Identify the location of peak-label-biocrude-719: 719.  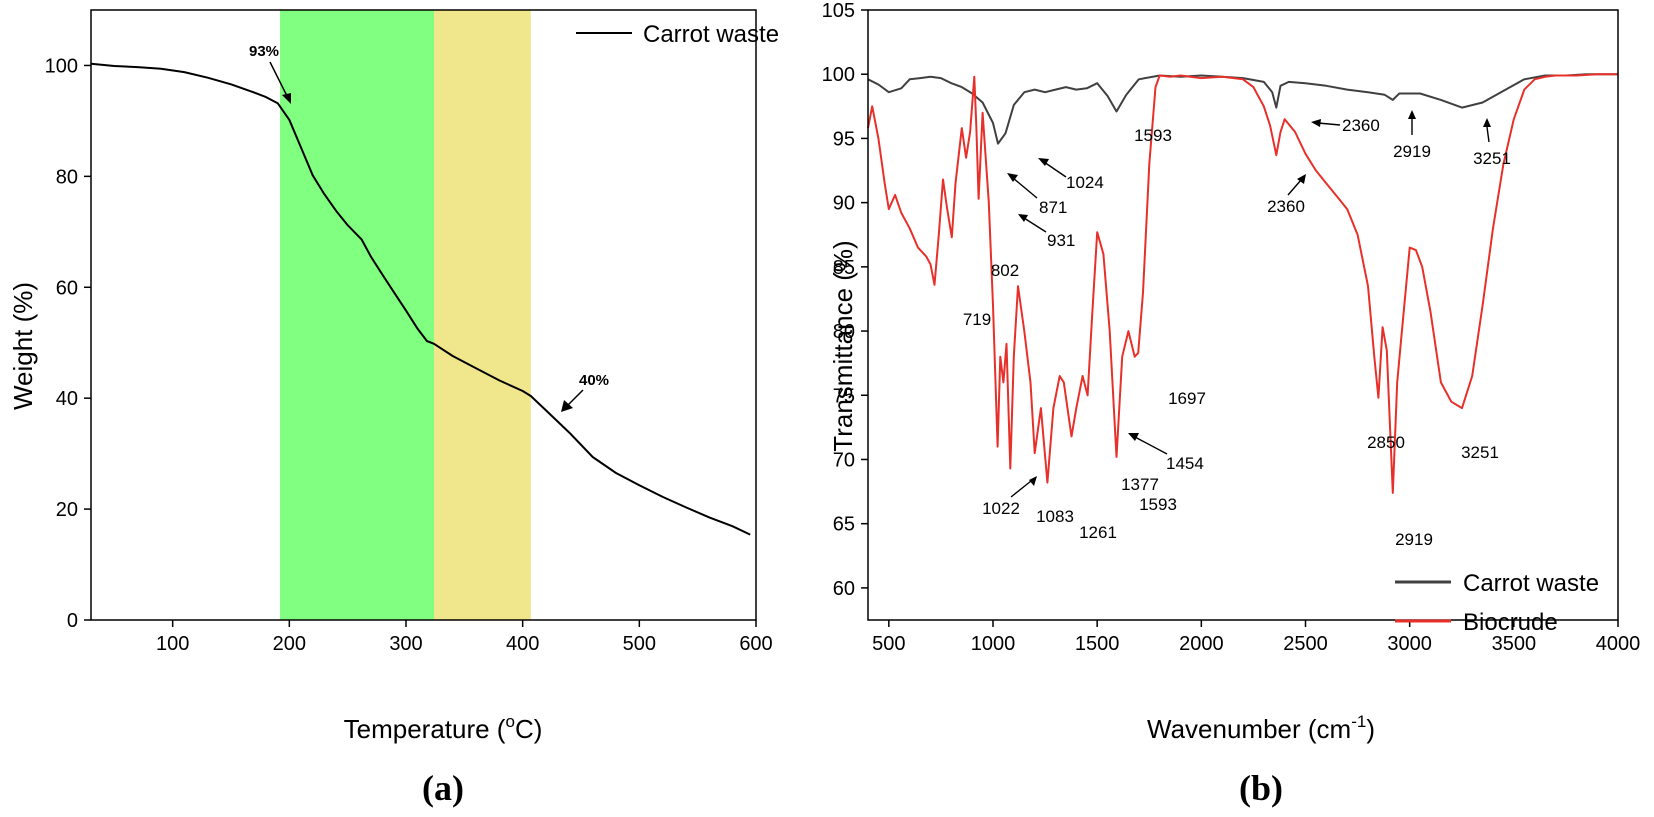
(977, 319).